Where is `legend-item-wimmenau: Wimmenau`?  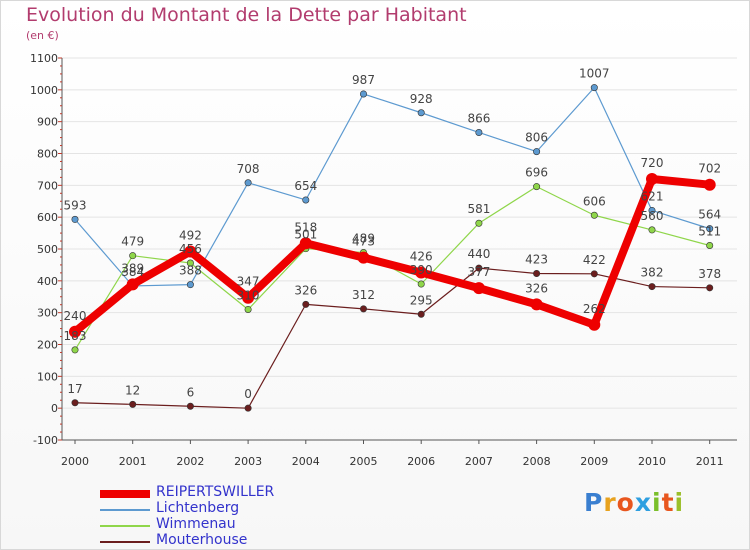
legend-item-wimmenau: Wimmenau is located at coordinates (220, 525).